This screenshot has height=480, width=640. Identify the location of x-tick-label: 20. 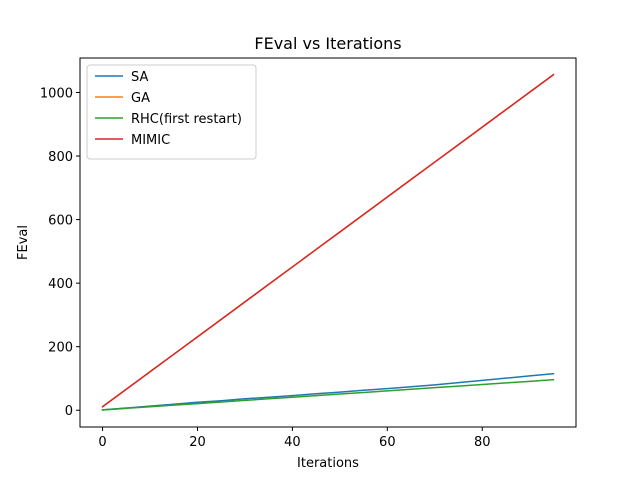
(197, 442).